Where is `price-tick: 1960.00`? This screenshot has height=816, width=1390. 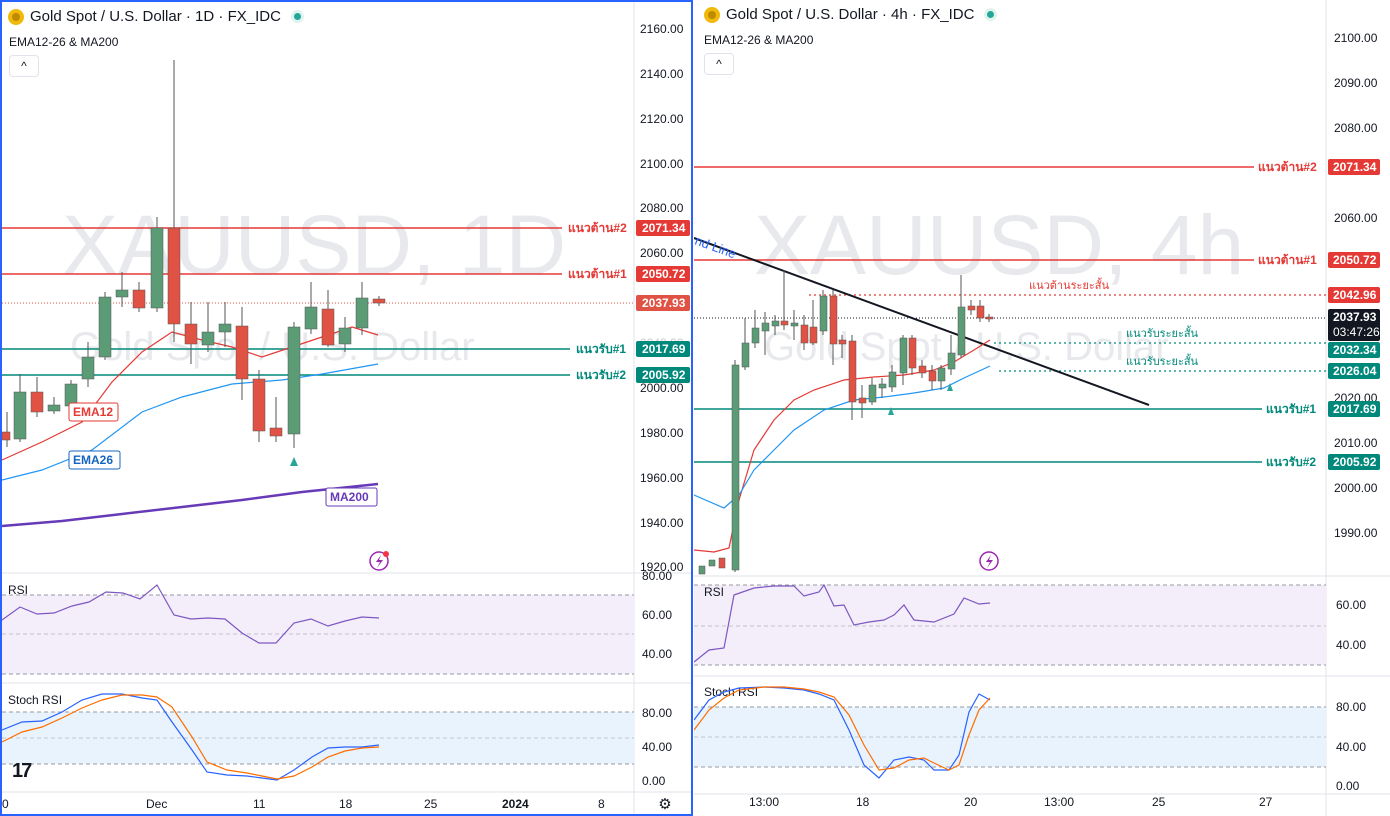
price-tick: 1960.00 is located at coordinates (662, 478).